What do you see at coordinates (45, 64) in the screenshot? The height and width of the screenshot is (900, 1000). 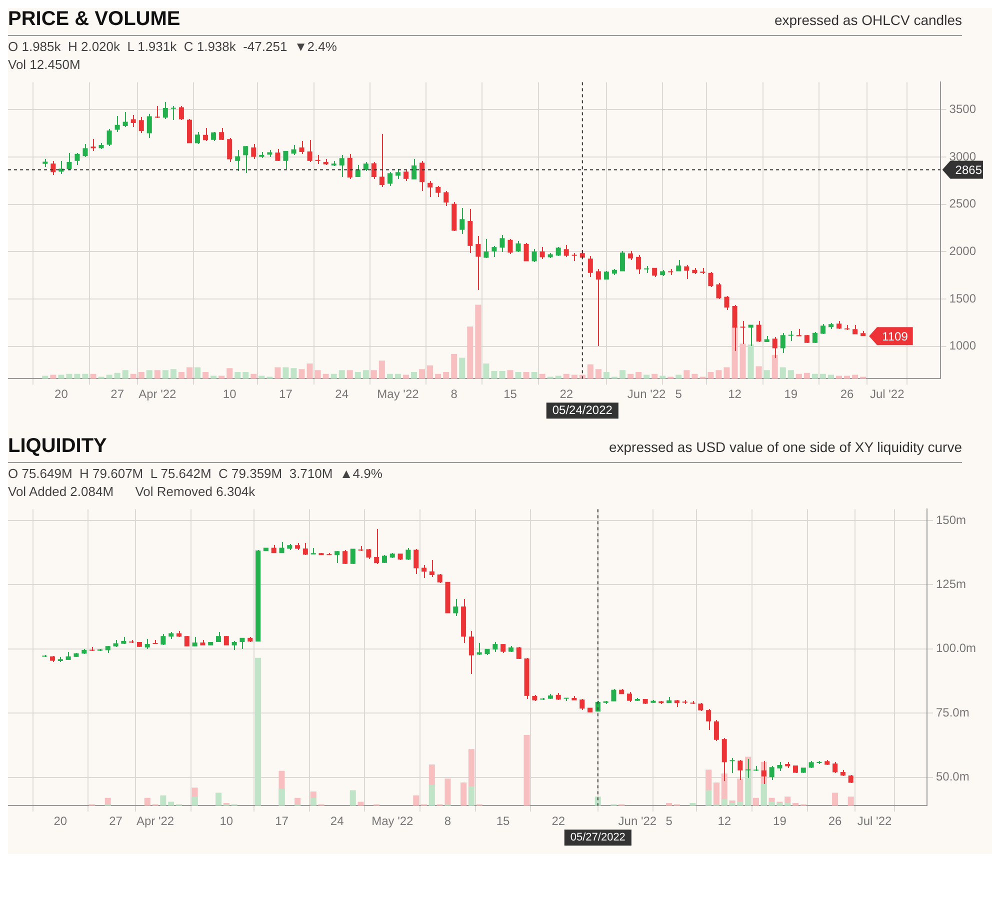 I see `text: Vol 12.450M` at bounding box center [45, 64].